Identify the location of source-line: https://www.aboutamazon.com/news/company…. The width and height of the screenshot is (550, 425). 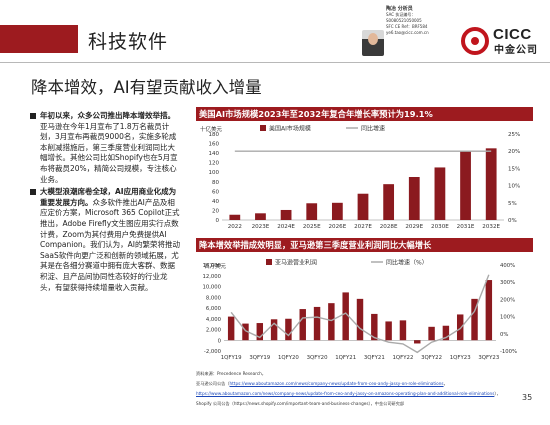
(368, 394).